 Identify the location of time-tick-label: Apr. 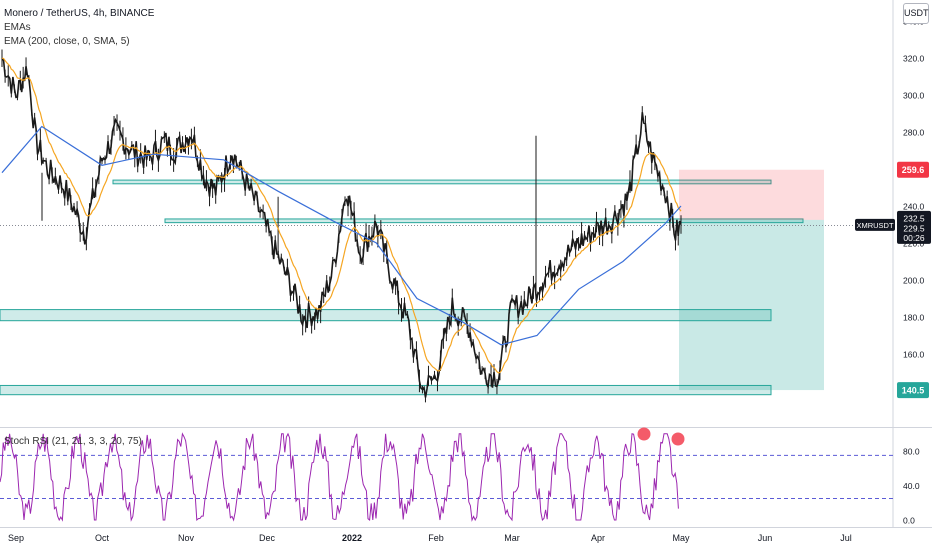
(598, 538).